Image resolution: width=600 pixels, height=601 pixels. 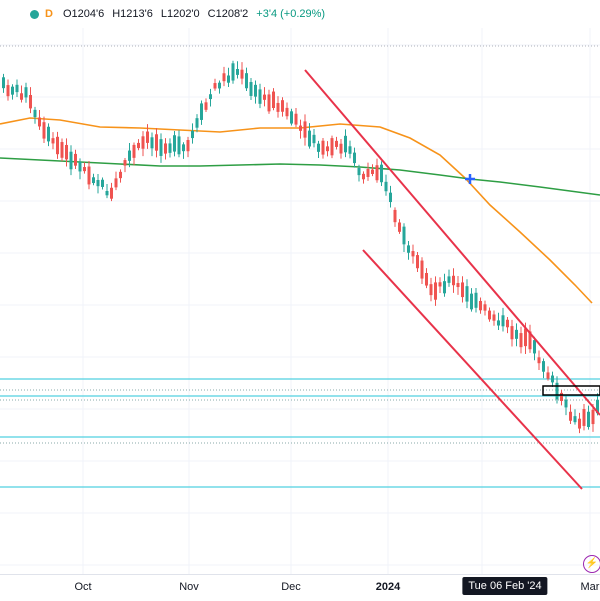 I want to click on tick-oct: Oct, so click(x=83, y=587).